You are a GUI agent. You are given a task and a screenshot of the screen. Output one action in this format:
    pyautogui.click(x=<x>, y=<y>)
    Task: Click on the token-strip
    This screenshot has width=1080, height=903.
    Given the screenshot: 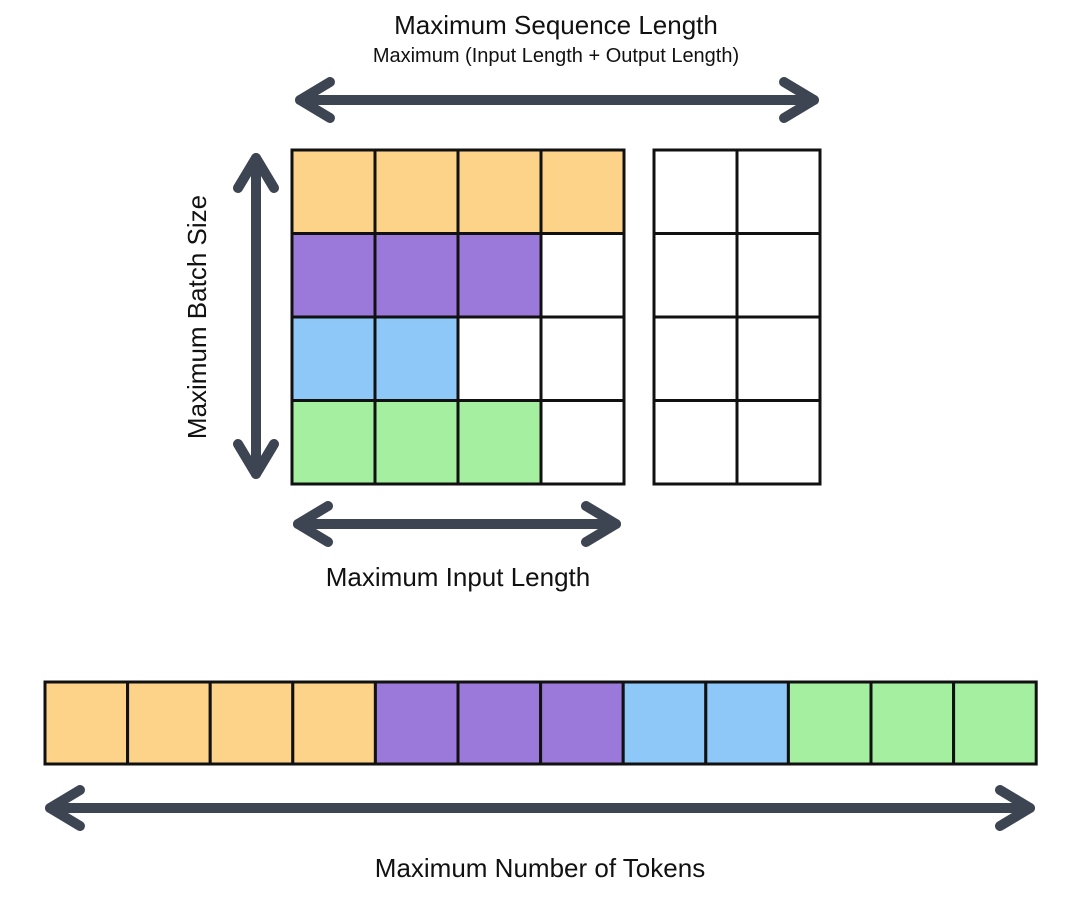 What is the action you would take?
    pyautogui.click(x=540, y=723)
    